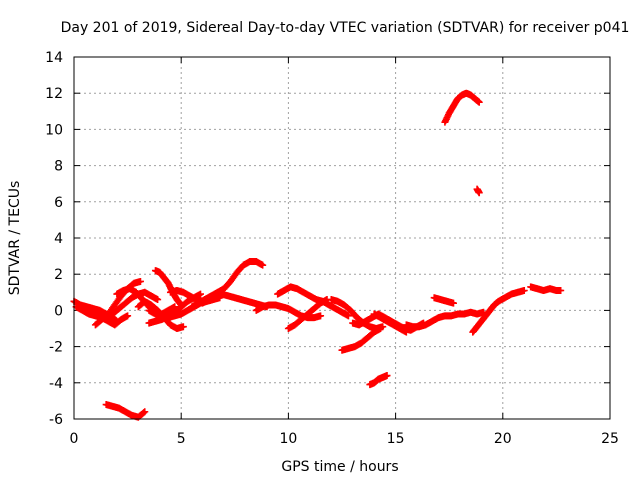 The image size is (640, 480). Describe the element at coordinates (498, 311) in the screenshot. I see `series-seg24` at that location.